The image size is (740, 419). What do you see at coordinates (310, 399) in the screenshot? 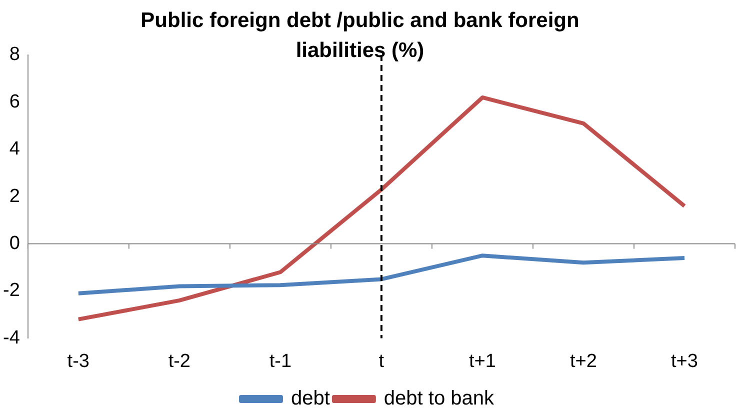
I see `legend-label: debt` at bounding box center [310, 399].